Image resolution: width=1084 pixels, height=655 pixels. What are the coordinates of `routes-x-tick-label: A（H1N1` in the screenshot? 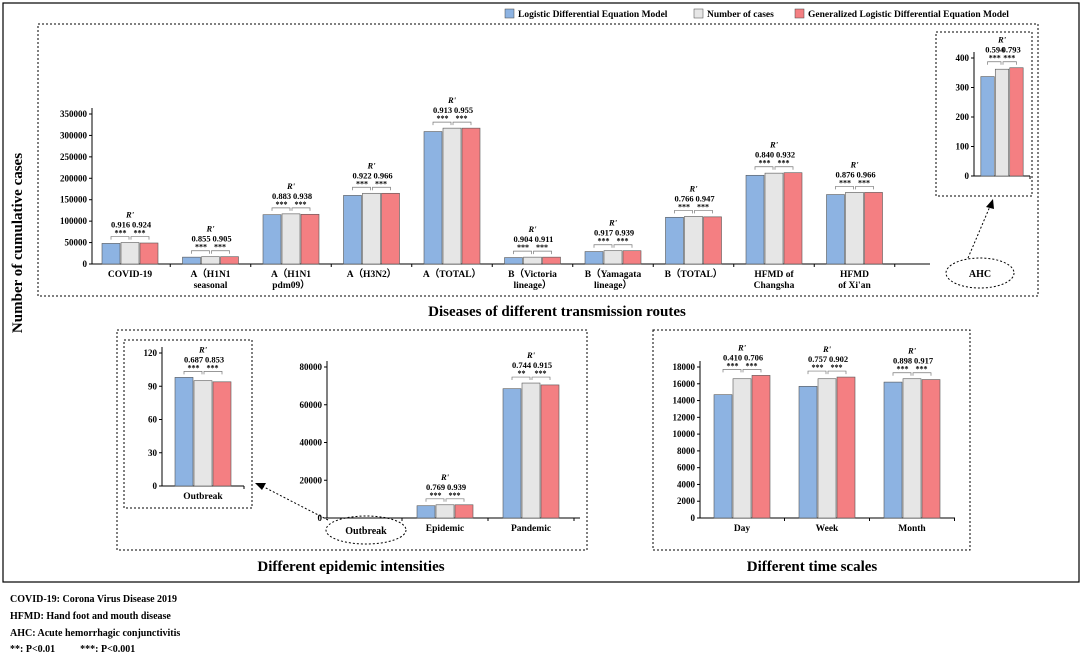 It's located at (210, 274).